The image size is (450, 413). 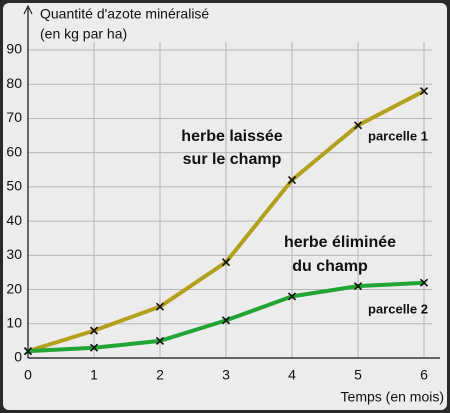 What do you see at coordinates (14, 254) in the screenshot?
I see `y-tick-label: 30` at bounding box center [14, 254].